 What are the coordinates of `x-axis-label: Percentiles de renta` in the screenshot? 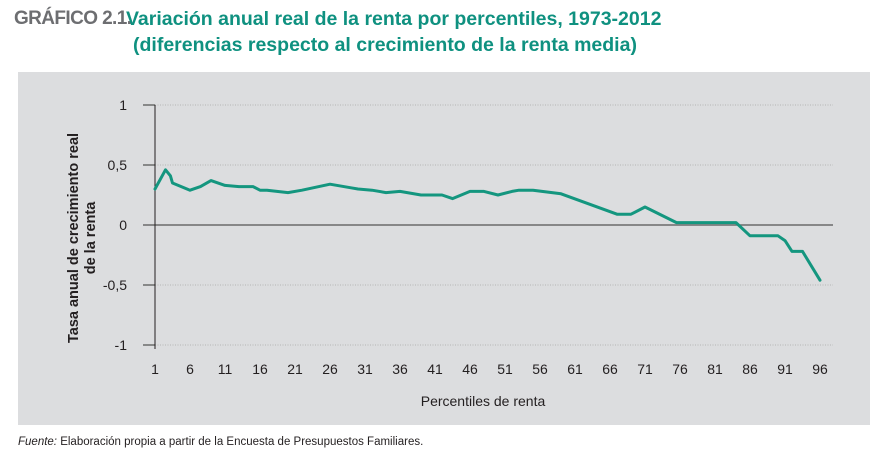 It's located at (483, 401).